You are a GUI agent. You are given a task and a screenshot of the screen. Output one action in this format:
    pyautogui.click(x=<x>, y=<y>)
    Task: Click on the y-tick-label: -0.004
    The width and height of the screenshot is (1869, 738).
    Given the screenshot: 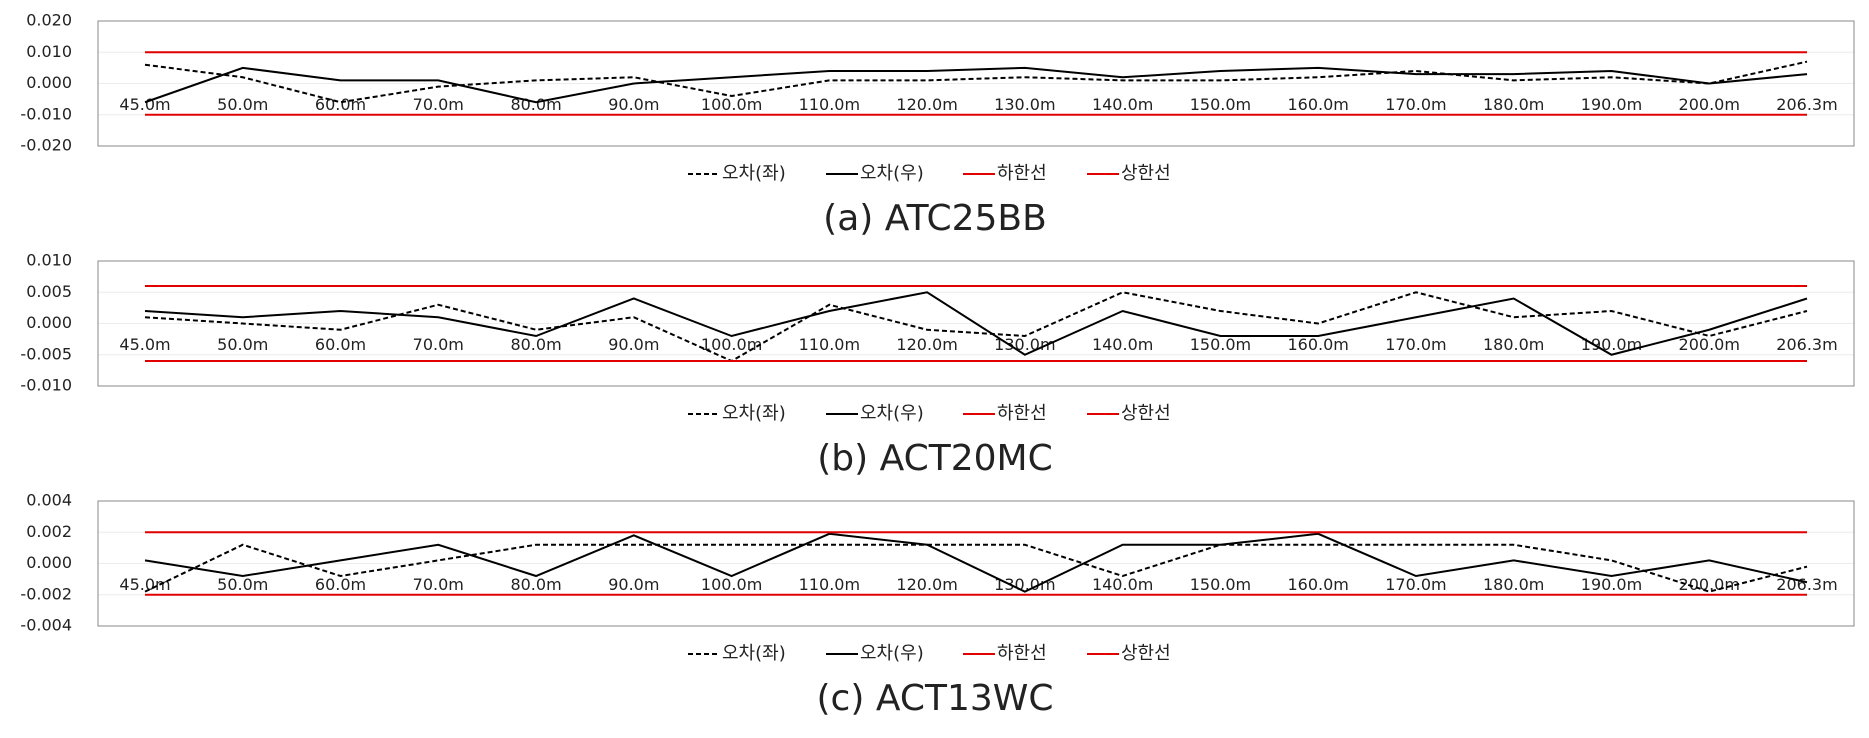 What is the action you would take?
    pyautogui.click(x=46, y=625)
    